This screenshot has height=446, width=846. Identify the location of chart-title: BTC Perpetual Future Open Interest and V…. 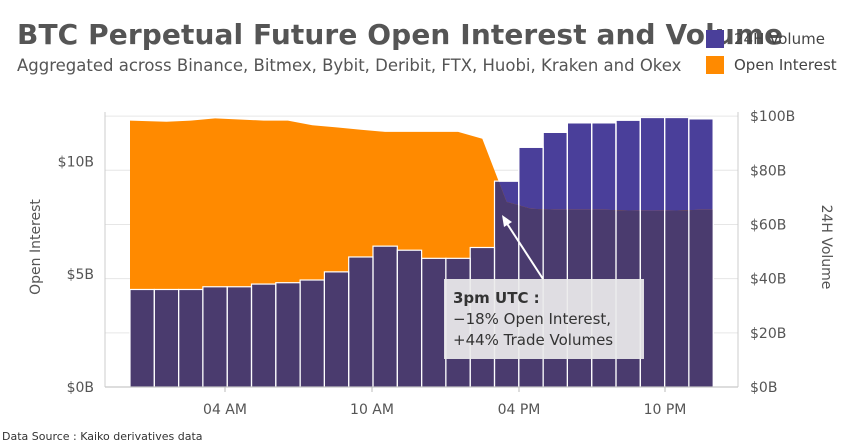
(400, 34).